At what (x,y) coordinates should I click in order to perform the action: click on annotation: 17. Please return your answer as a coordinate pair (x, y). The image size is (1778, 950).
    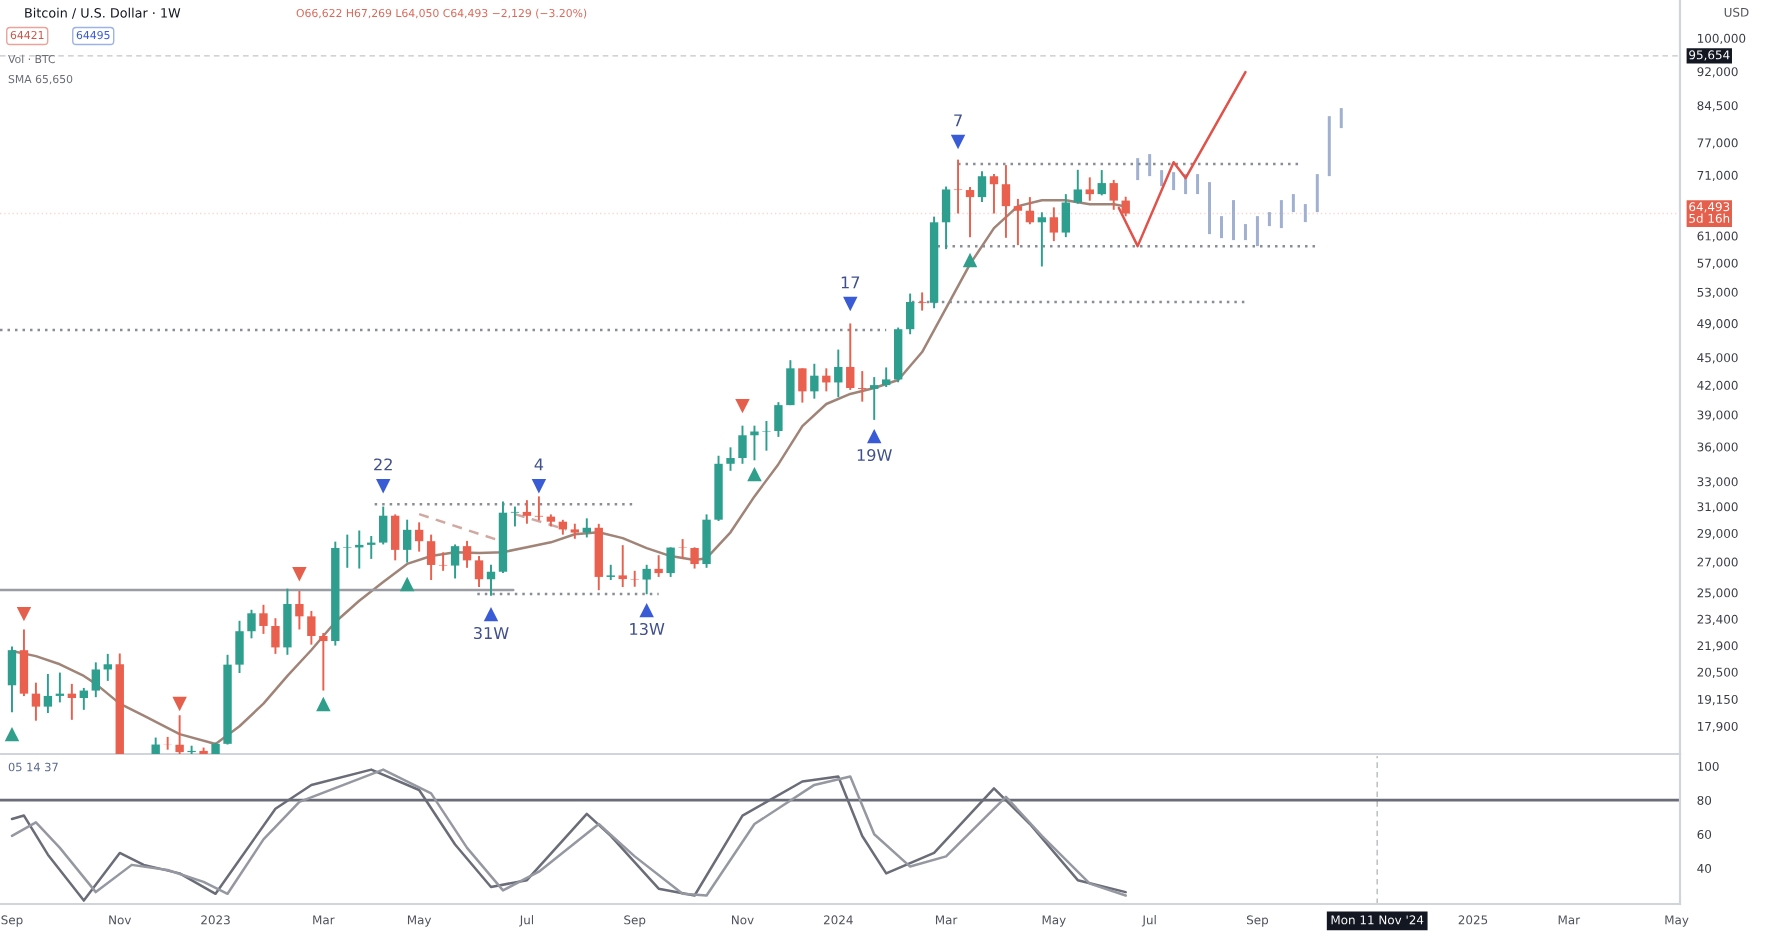
    Looking at the image, I should click on (850, 282).